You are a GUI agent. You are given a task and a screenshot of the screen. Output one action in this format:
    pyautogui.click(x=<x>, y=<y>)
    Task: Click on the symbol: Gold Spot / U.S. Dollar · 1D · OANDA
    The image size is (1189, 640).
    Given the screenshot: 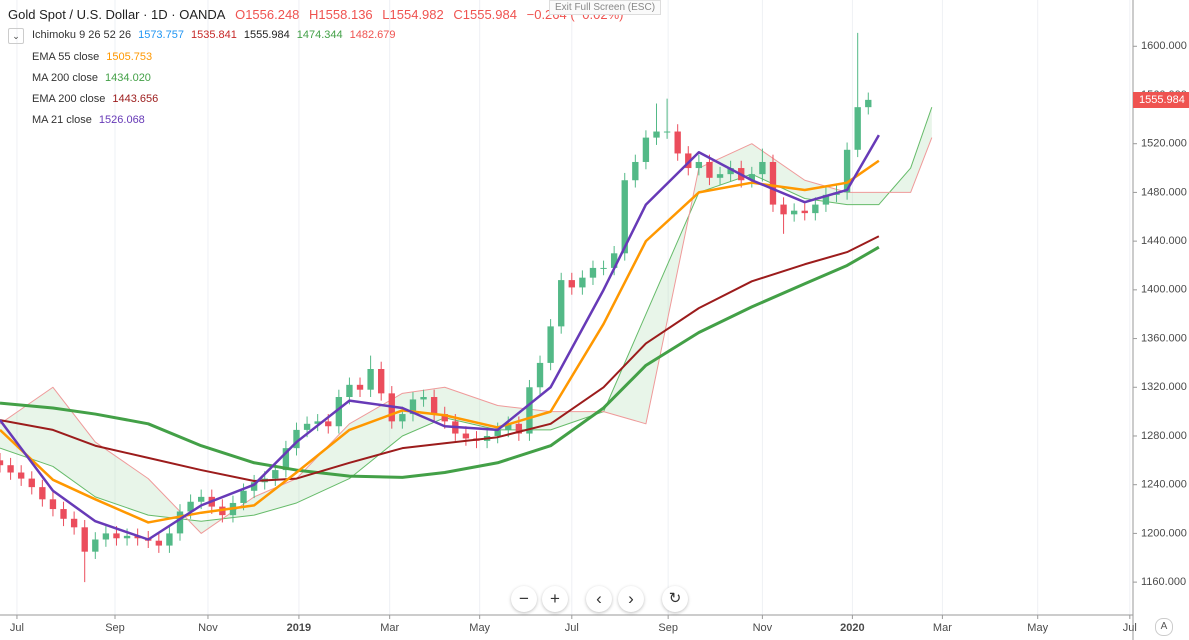 What is the action you would take?
    pyautogui.click(x=117, y=14)
    